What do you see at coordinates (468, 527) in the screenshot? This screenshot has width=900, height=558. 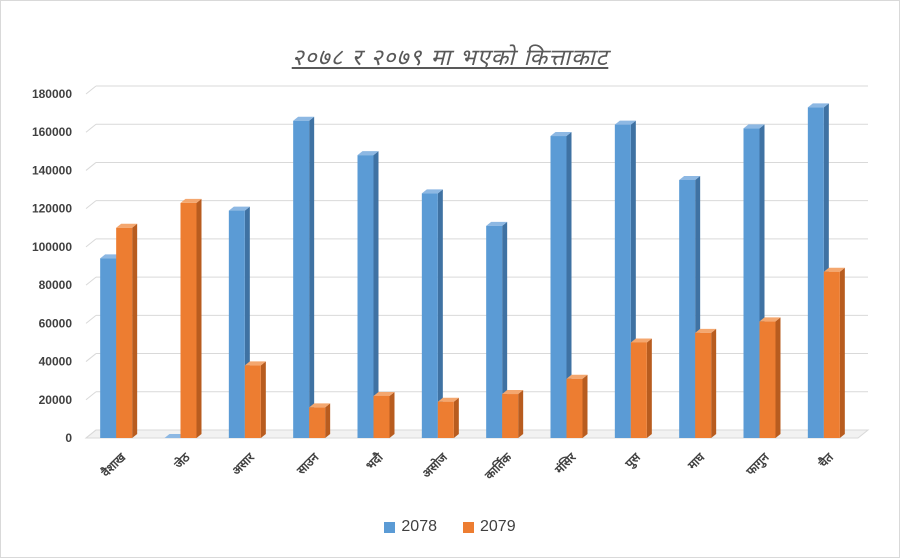 I see `legend-swatch-2079` at bounding box center [468, 527].